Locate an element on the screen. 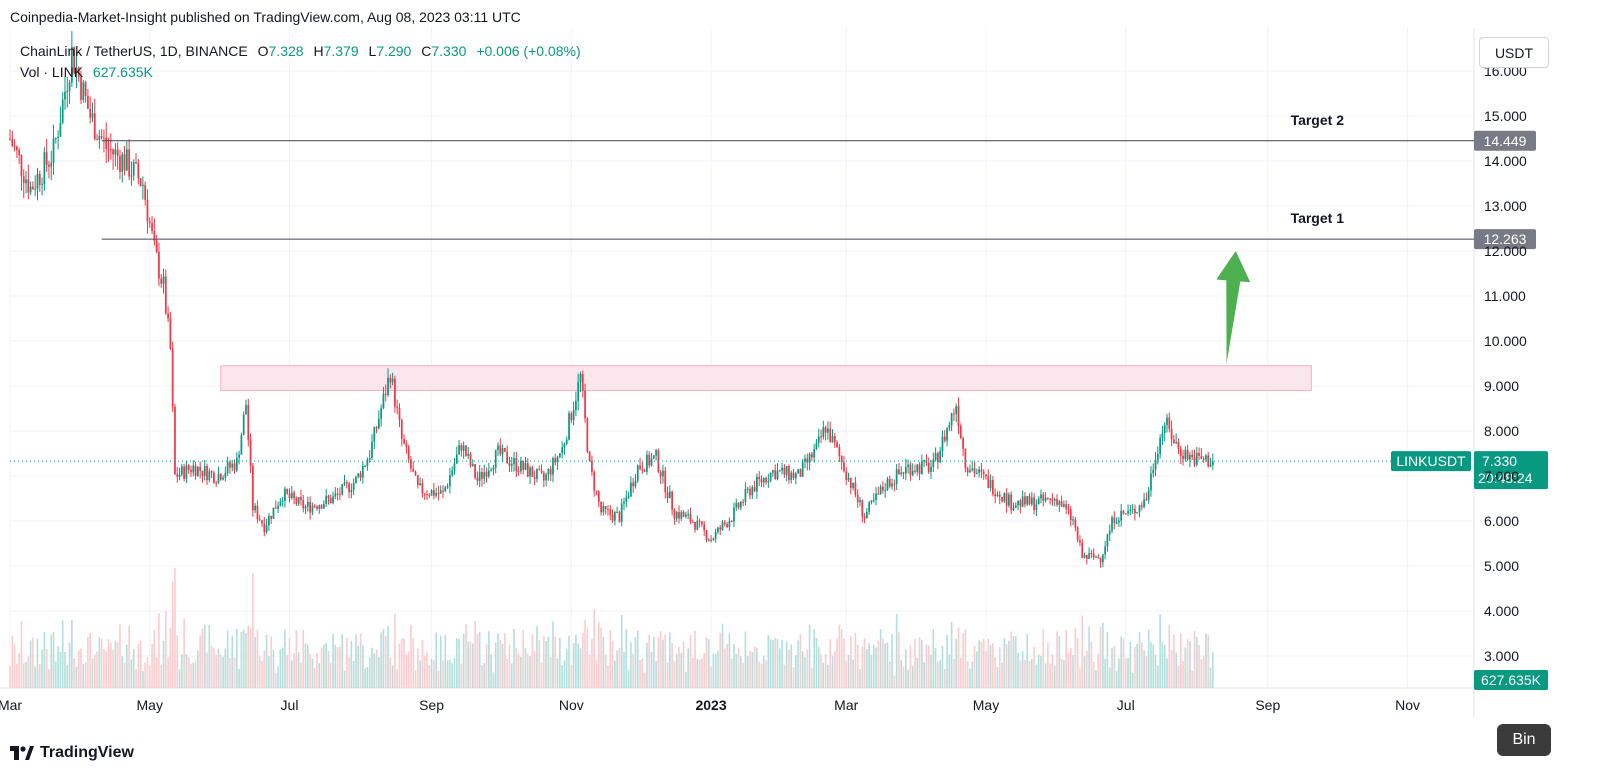  legend-open-label: O is located at coordinates (263, 51).